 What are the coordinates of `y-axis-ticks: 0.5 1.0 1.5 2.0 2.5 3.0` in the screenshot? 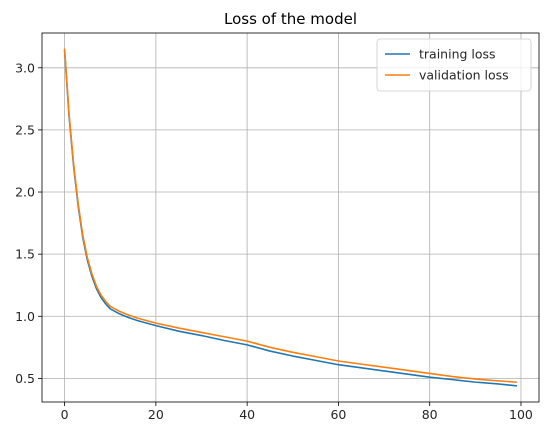 It's located at (28, 223).